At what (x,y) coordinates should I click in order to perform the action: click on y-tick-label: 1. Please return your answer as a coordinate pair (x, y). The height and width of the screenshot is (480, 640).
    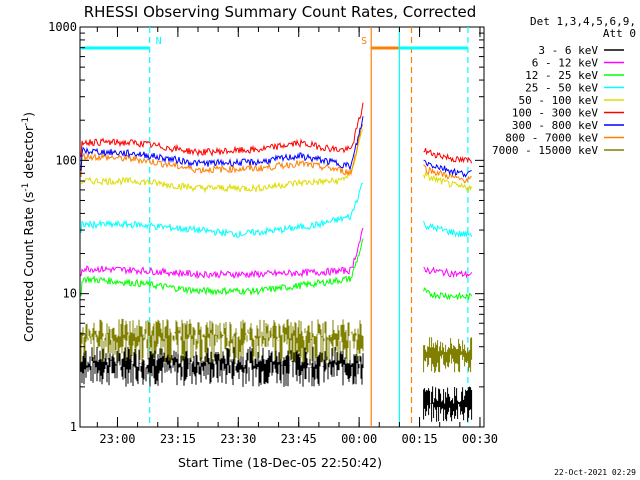
    Looking at the image, I should click on (73, 427).